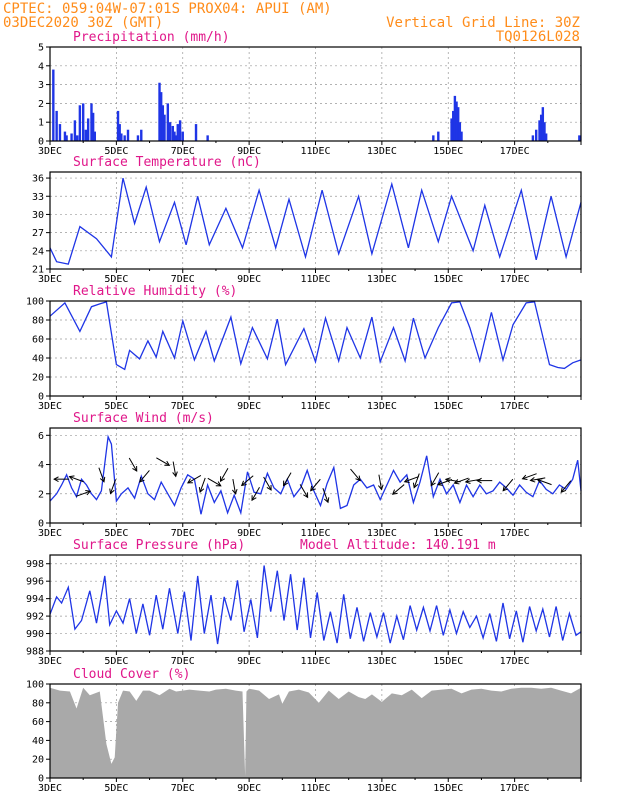 The width and height of the screenshot is (618, 800). Describe the element at coordinates (315, 475) in the screenshot. I see `series-line-wind` at that location.